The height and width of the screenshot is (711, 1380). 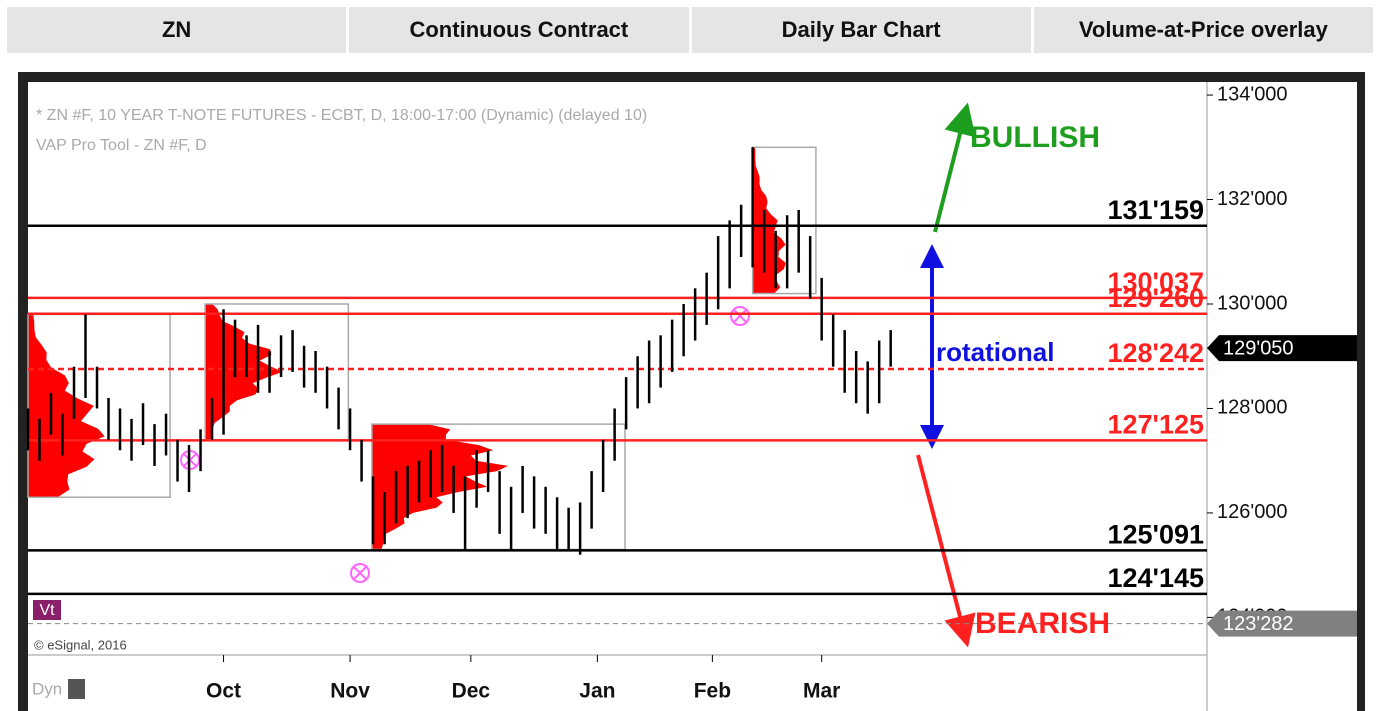 What do you see at coordinates (1203, 30) in the screenshot?
I see `header-cell: Volume-at-Price overlay` at bounding box center [1203, 30].